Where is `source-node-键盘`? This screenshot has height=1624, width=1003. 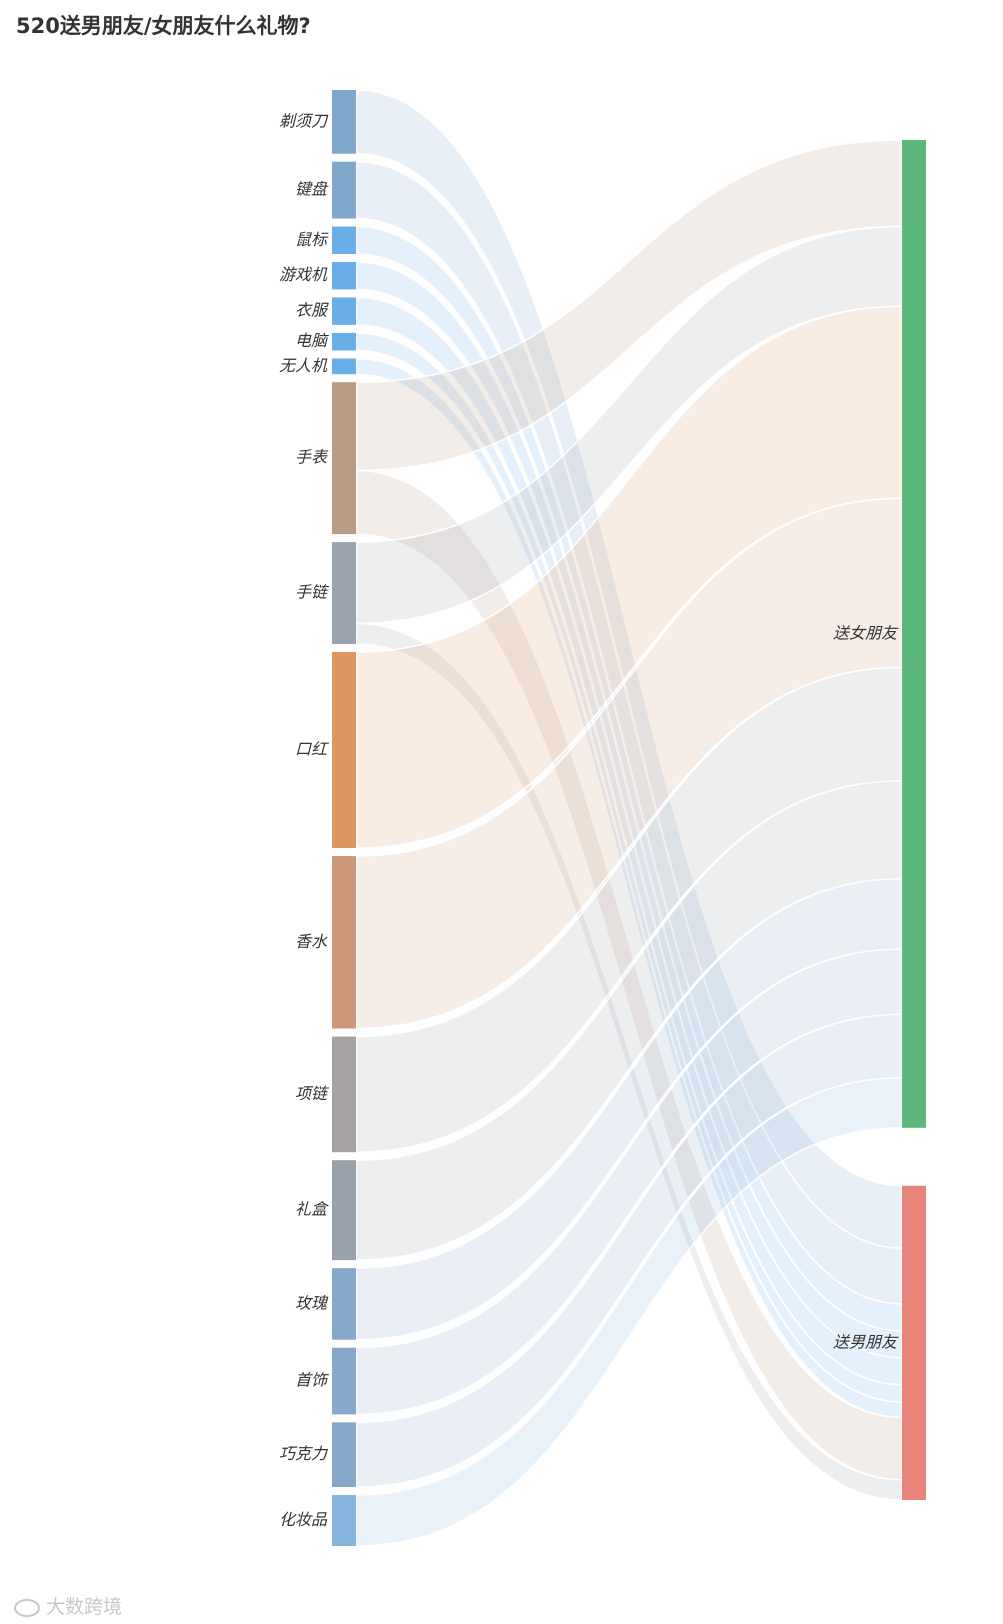 source-node-键盘 is located at coordinates (344, 190).